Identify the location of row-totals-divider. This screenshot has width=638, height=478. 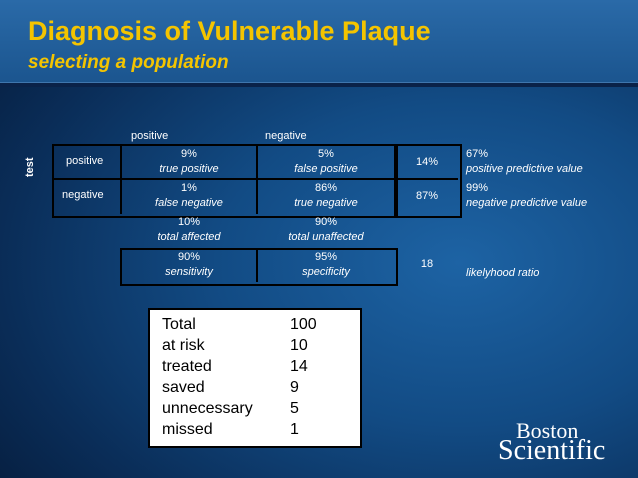
(427, 179).